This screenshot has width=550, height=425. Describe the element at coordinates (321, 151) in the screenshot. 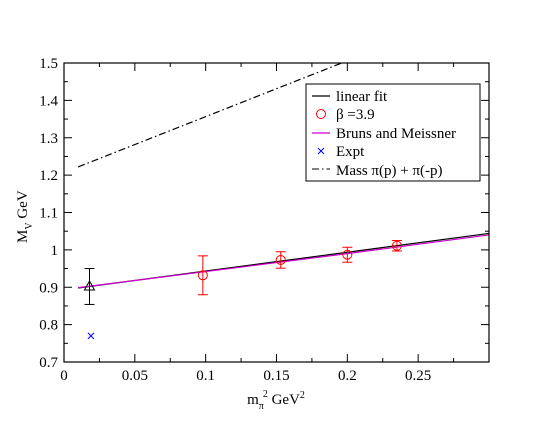

I see `legend-swatch-expt` at that location.